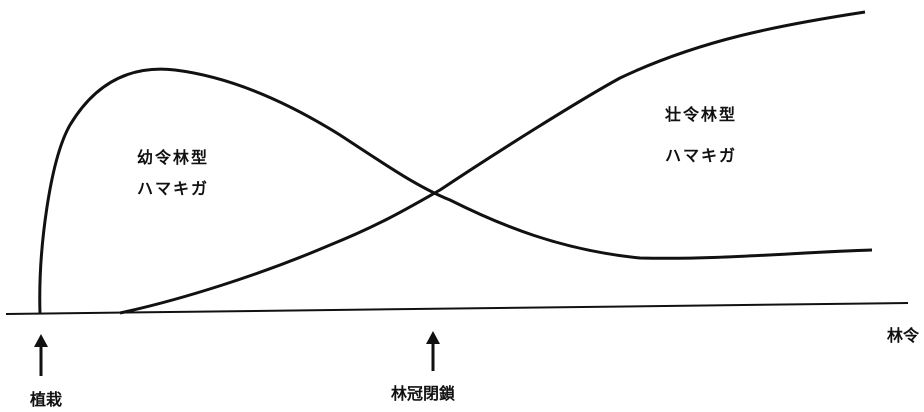 The height and width of the screenshot is (412, 924). Describe the element at coordinates (701, 114) in the screenshot. I see `mature-stand-title: 壮令林型` at that location.